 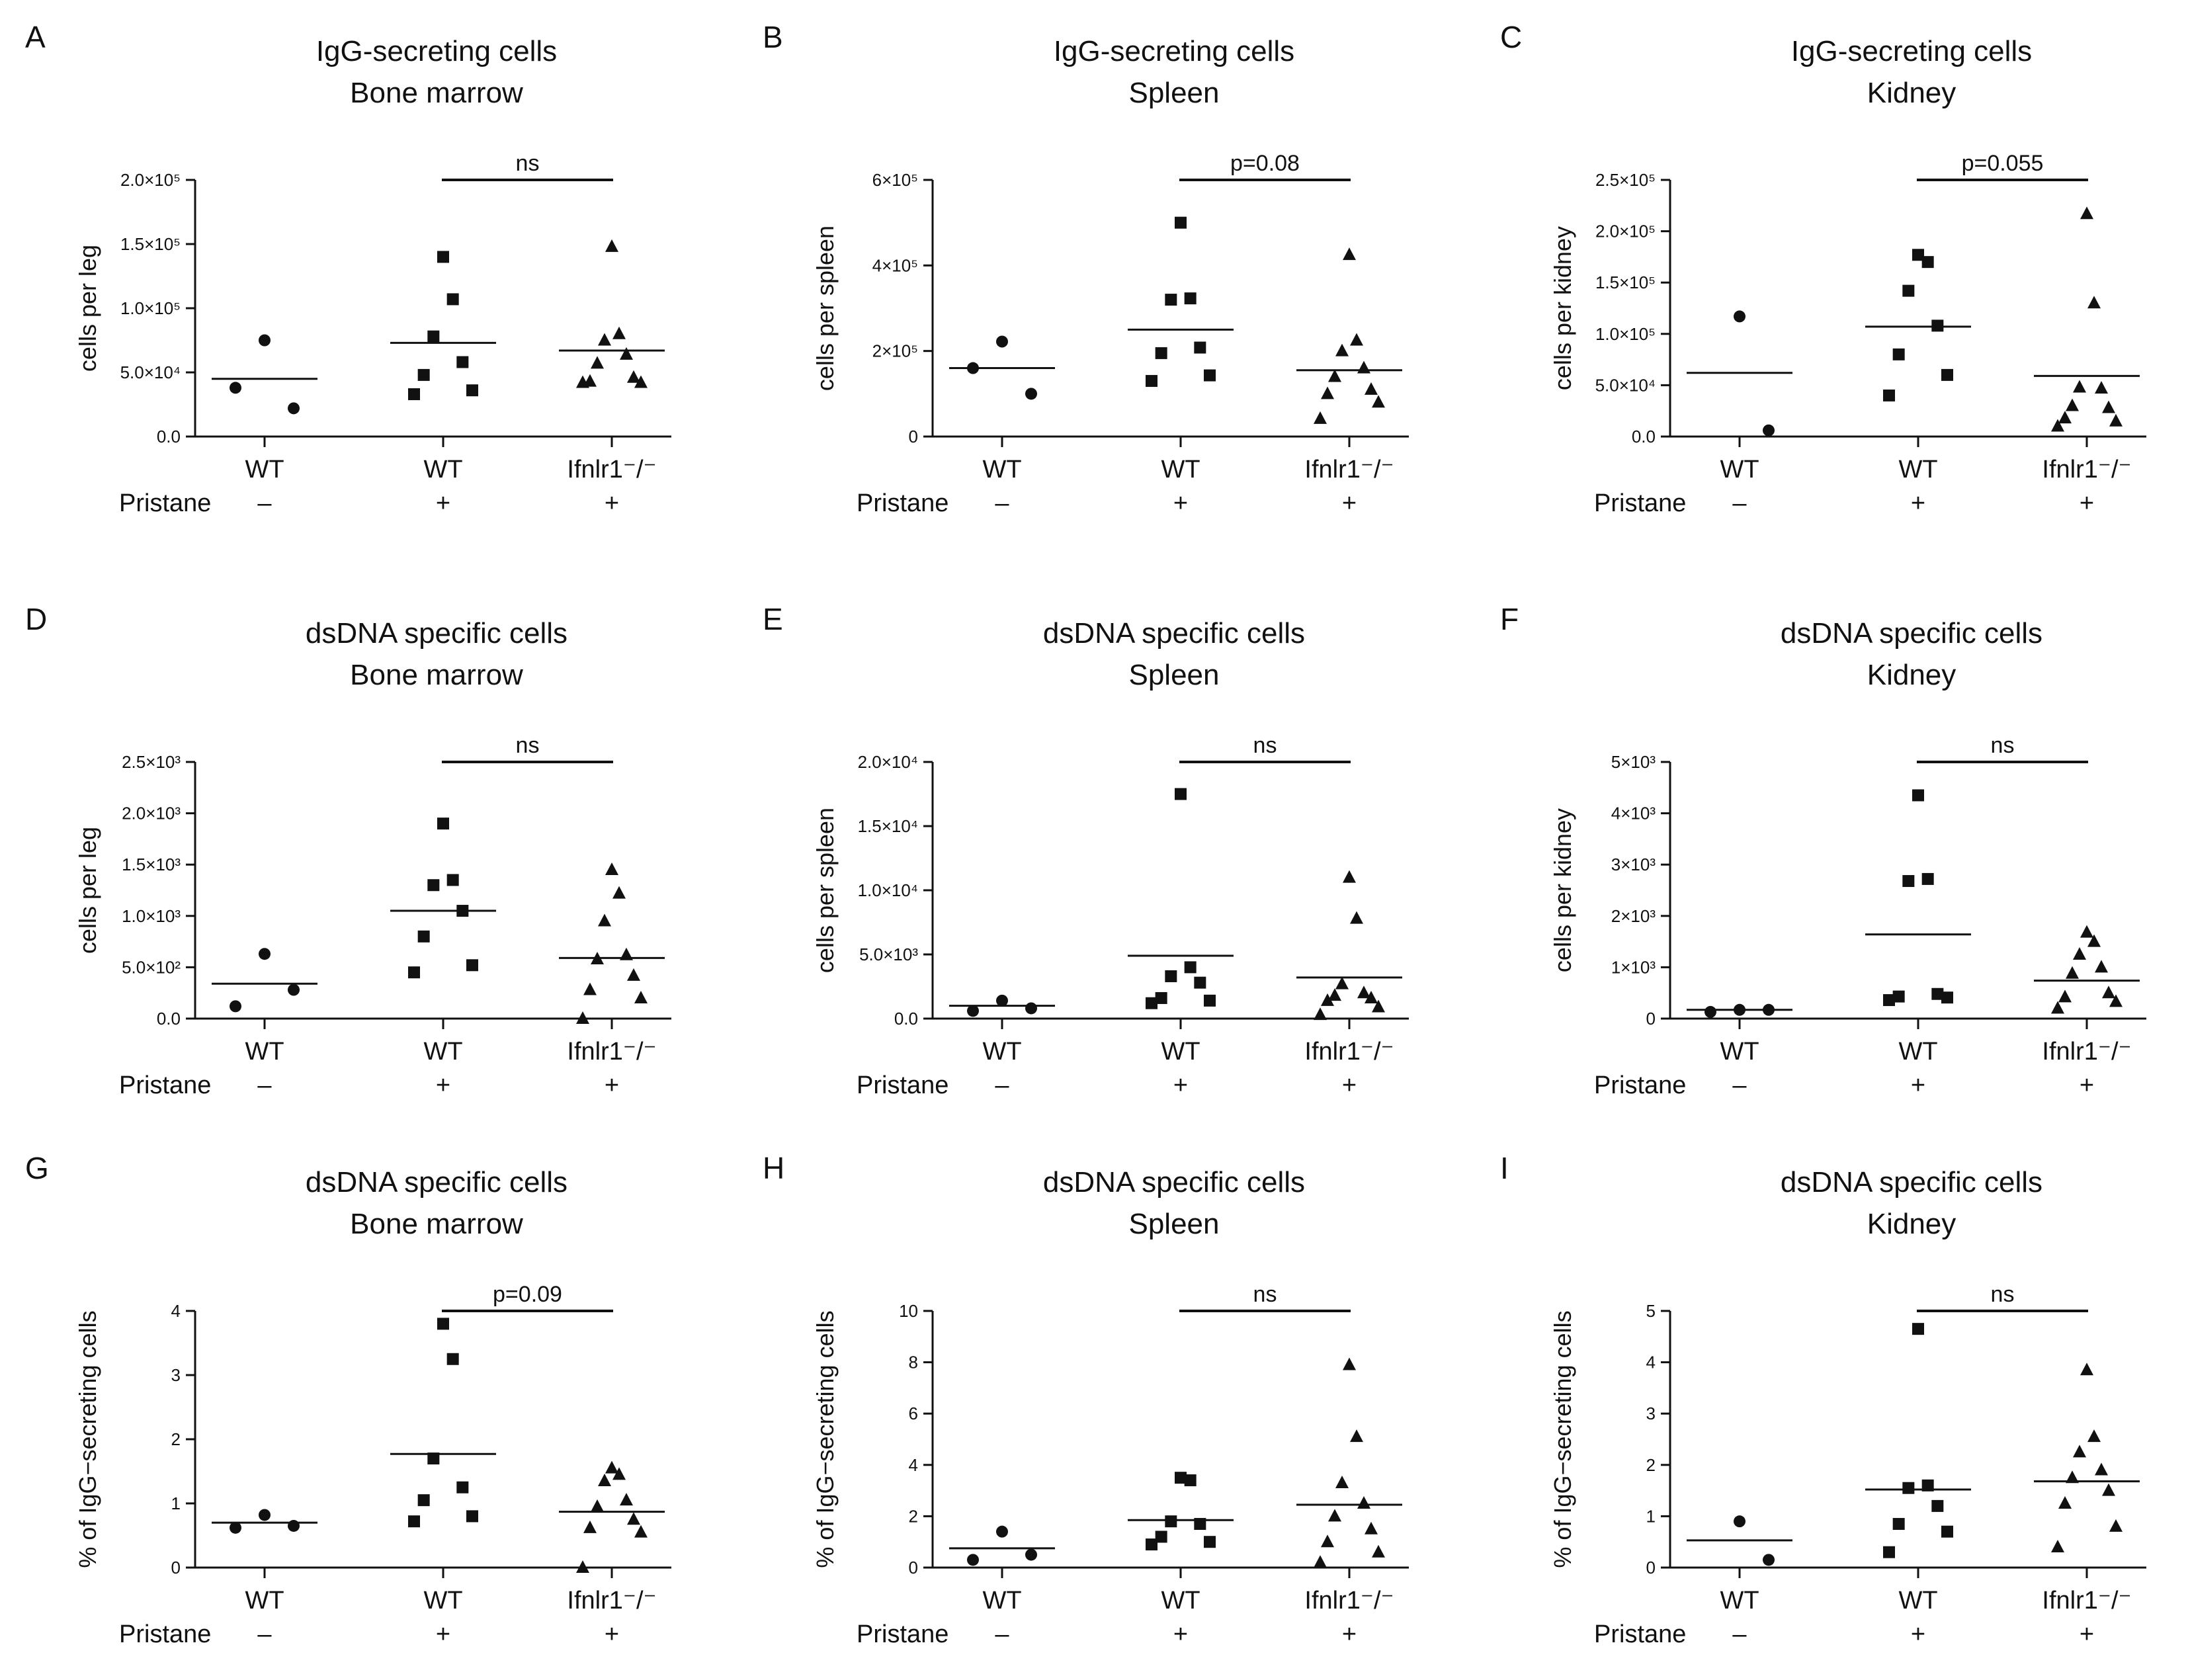 What do you see at coordinates (1504, 1168) in the screenshot?
I see `panel-letter: I` at bounding box center [1504, 1168].